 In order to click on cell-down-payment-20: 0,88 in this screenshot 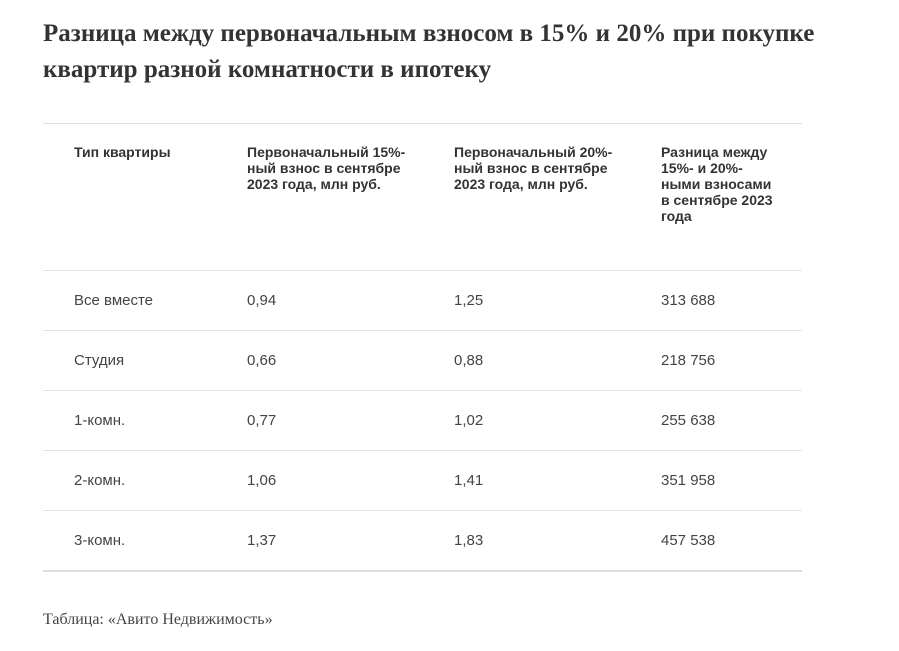, I will do `click(469, 360)`.